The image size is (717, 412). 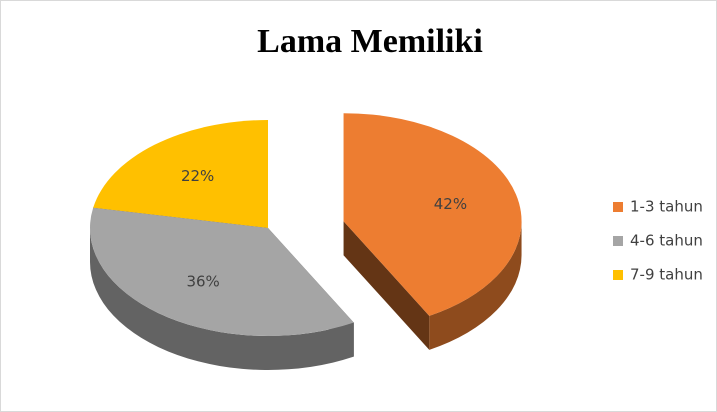 I want to click on legend-label: 4-6 tahun, so click(x=666, y=241).